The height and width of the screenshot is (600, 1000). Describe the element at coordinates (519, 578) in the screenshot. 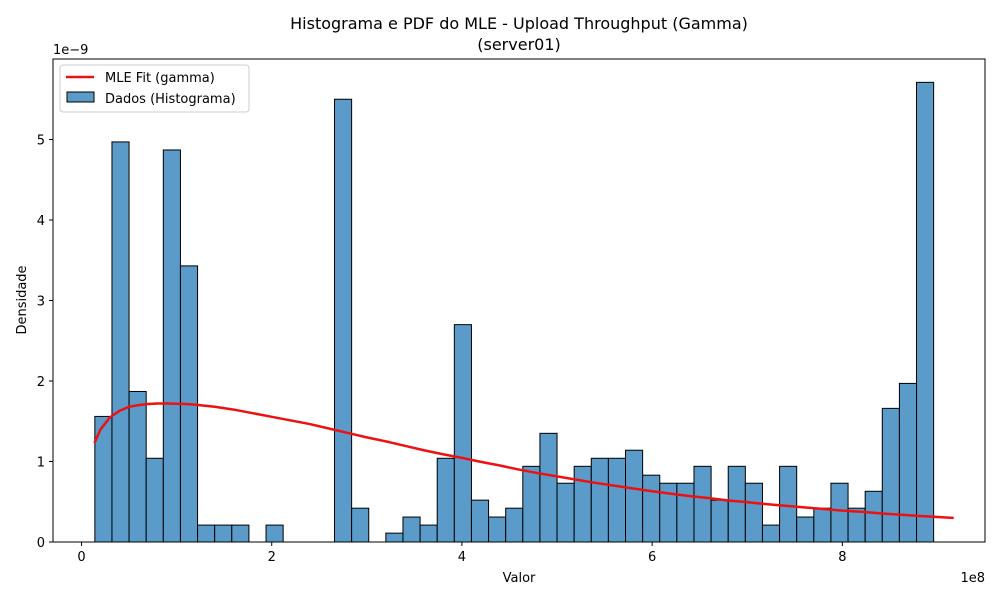

I see `x-axis-label: Valor` at that location.